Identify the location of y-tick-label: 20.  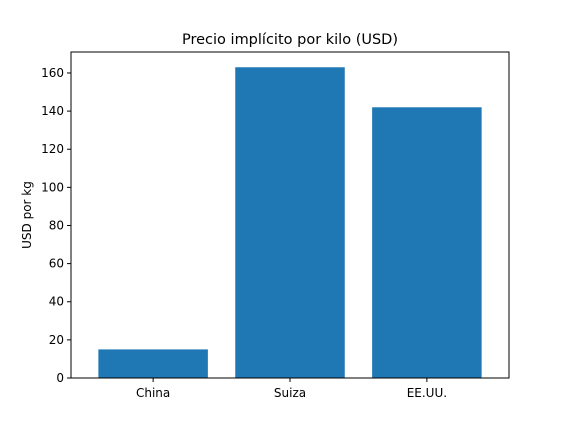
(56, 340).